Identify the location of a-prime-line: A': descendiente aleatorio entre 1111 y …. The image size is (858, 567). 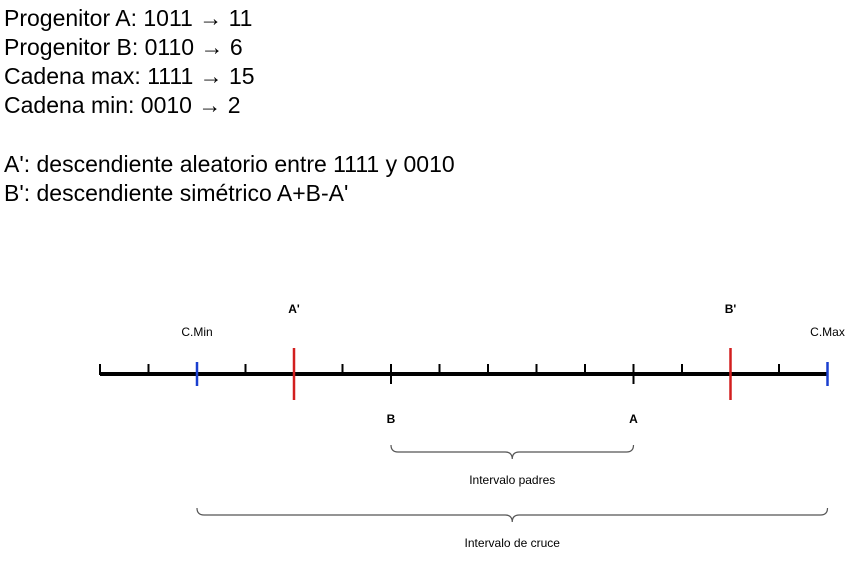
(229, 164).